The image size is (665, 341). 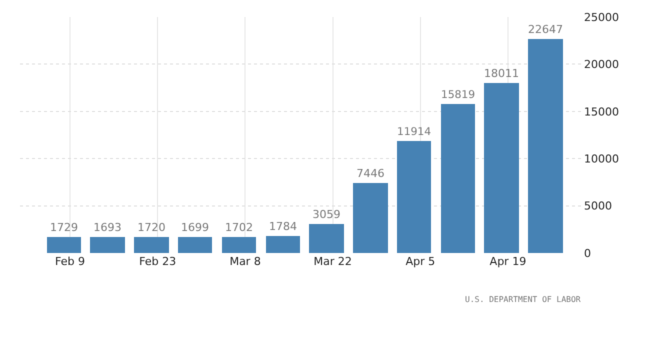 What do you see at coordinates (414, 131) in the screenshot?
I see `data-label: 11914` at bounding box center [414, 131].